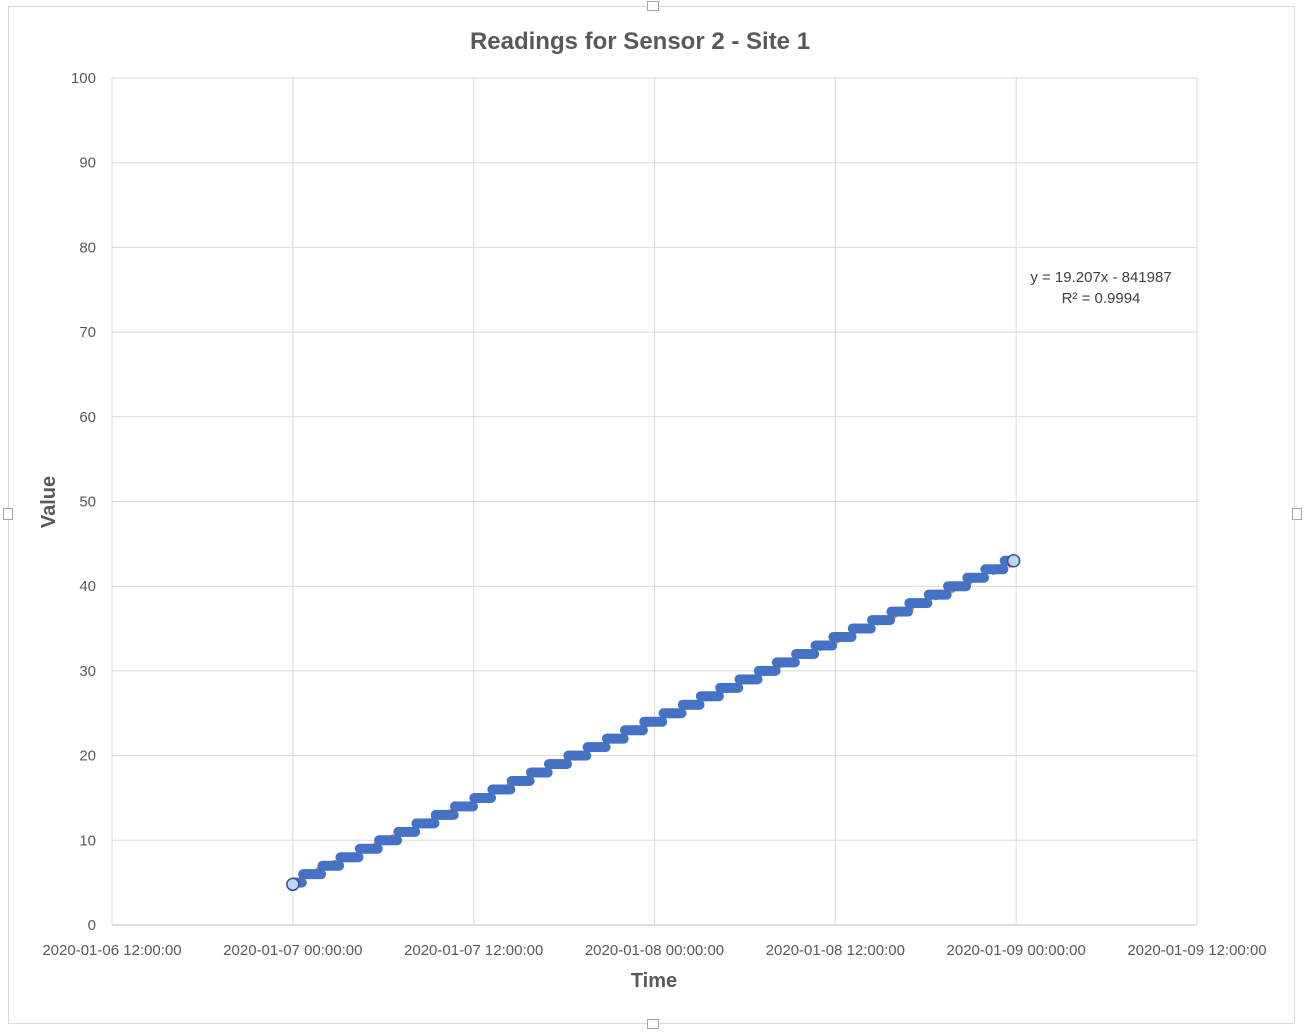 Image resolution: width=1306 pixels, height=1036 pixels. I want to click on resize-handle-bottom, so click(653, 1024).